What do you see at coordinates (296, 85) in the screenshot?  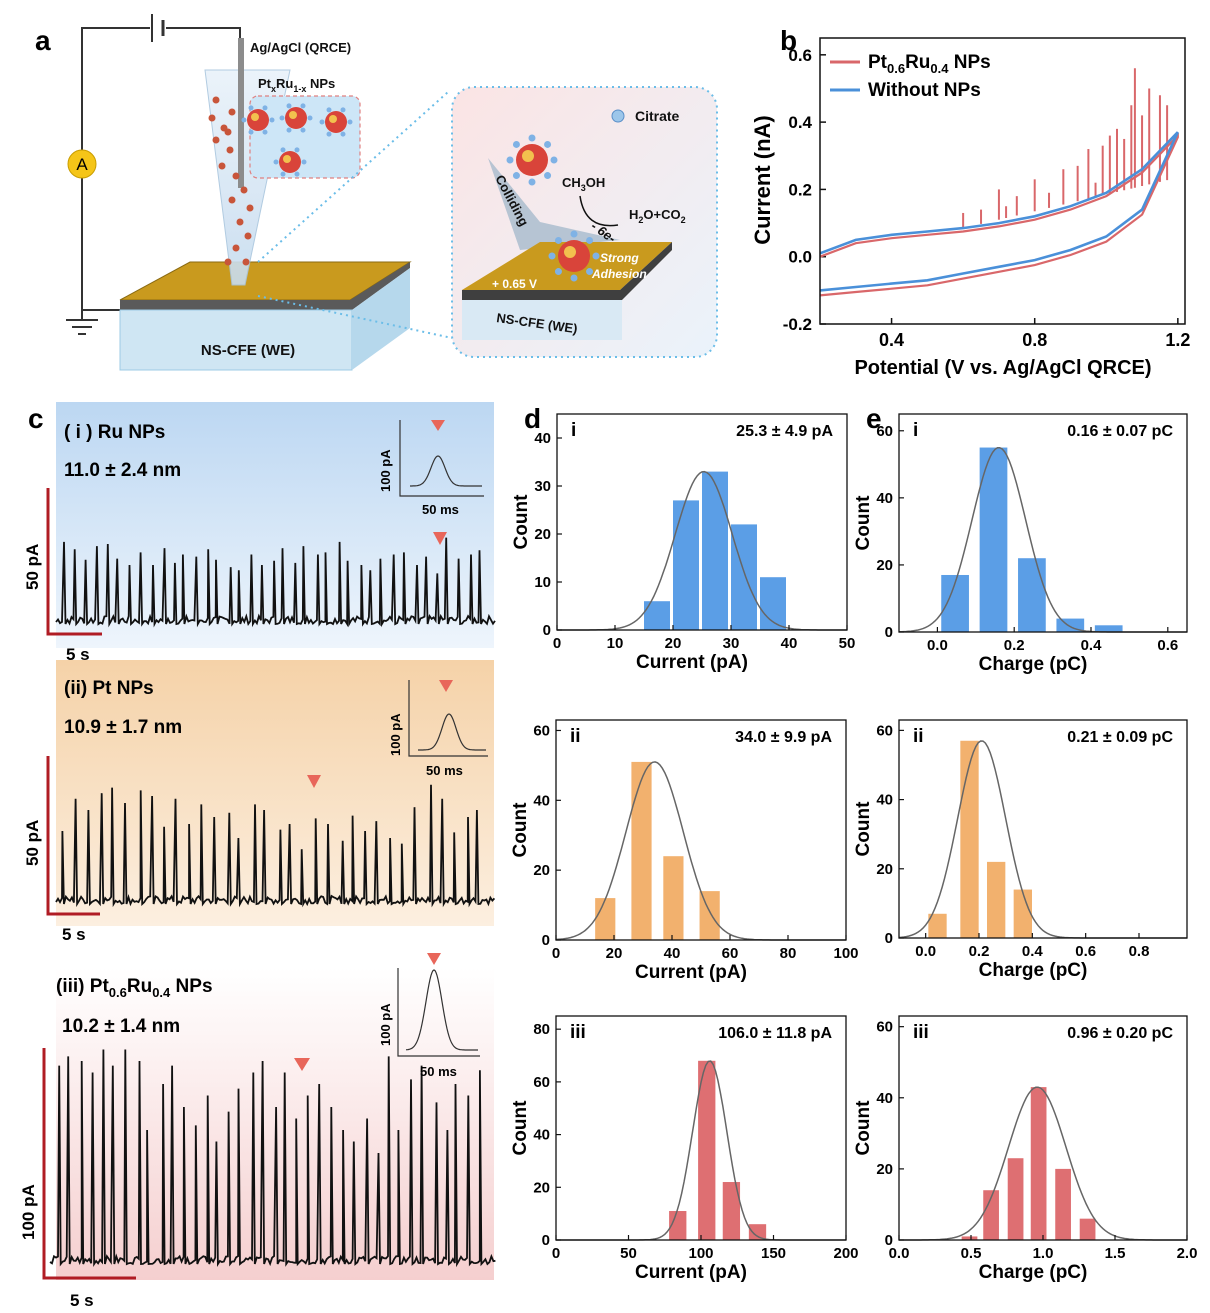 I see `np-label: PtxRu1-x NPs` at bounding box center [296, 85].